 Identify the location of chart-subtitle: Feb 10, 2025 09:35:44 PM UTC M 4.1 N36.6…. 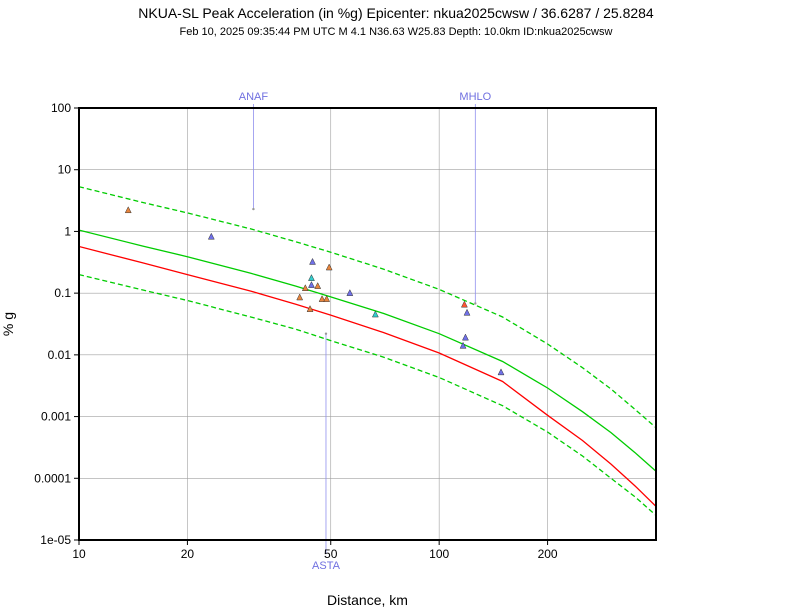
(396, 32).